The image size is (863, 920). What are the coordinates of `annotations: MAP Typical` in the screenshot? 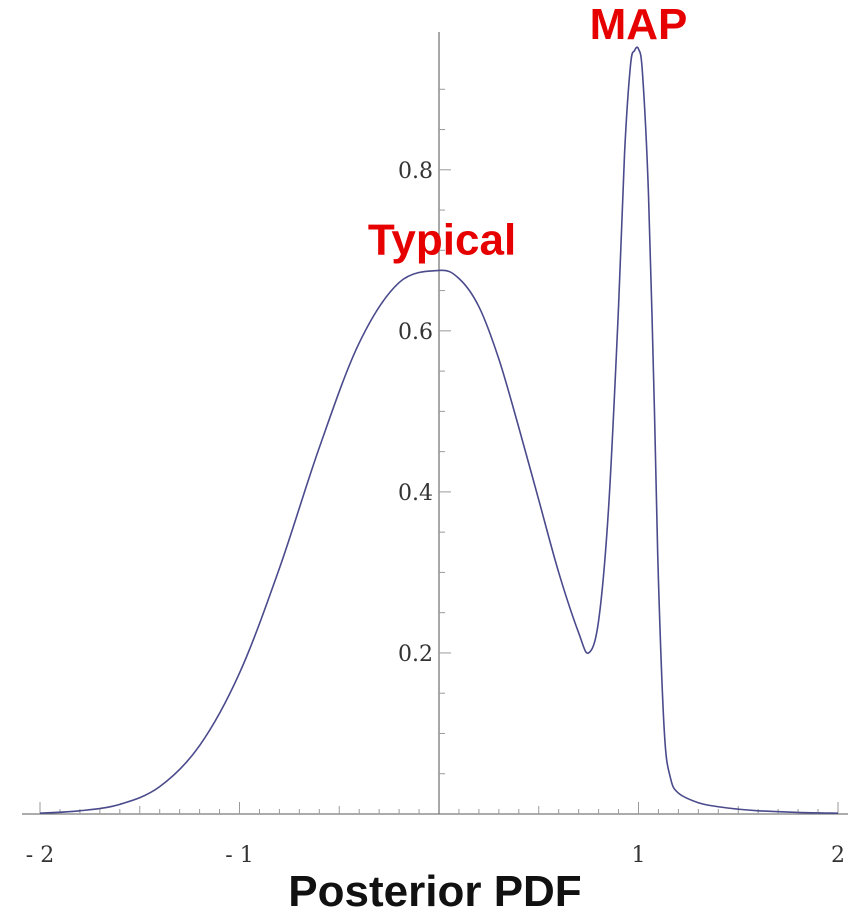 It's located at (528, 132).